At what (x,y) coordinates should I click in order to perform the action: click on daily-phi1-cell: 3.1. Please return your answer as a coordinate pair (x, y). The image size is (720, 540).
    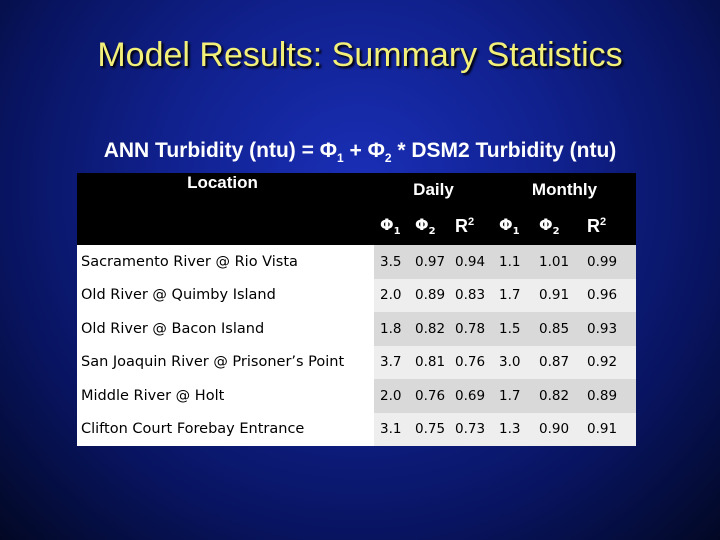
    Looking at the image, I should click on (391, 429).